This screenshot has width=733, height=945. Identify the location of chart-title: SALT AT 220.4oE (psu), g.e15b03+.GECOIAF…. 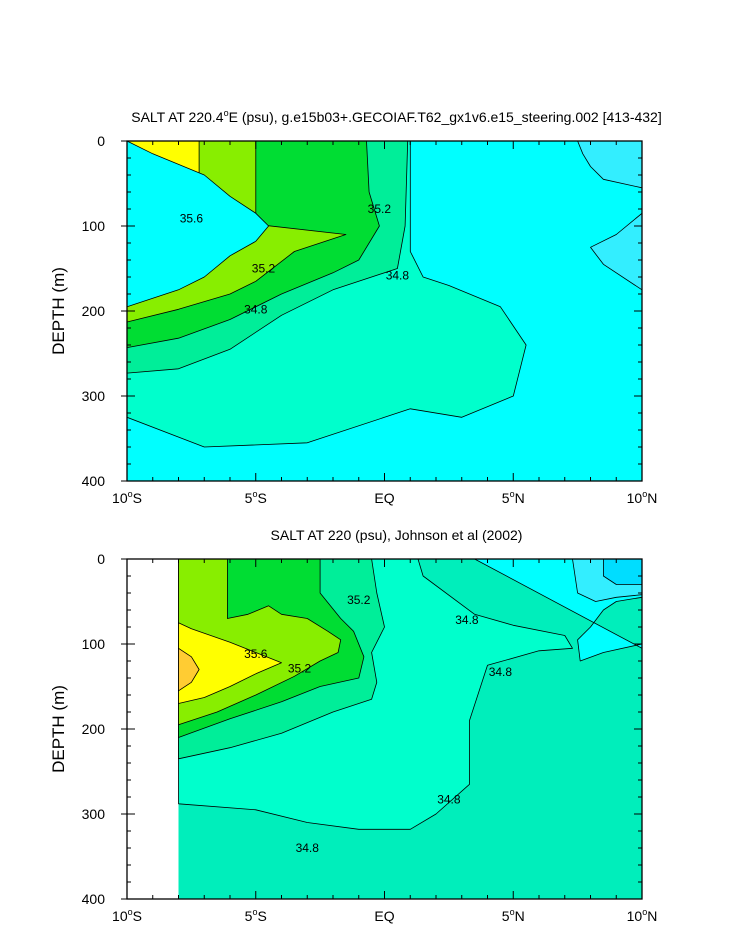
(396, 116).